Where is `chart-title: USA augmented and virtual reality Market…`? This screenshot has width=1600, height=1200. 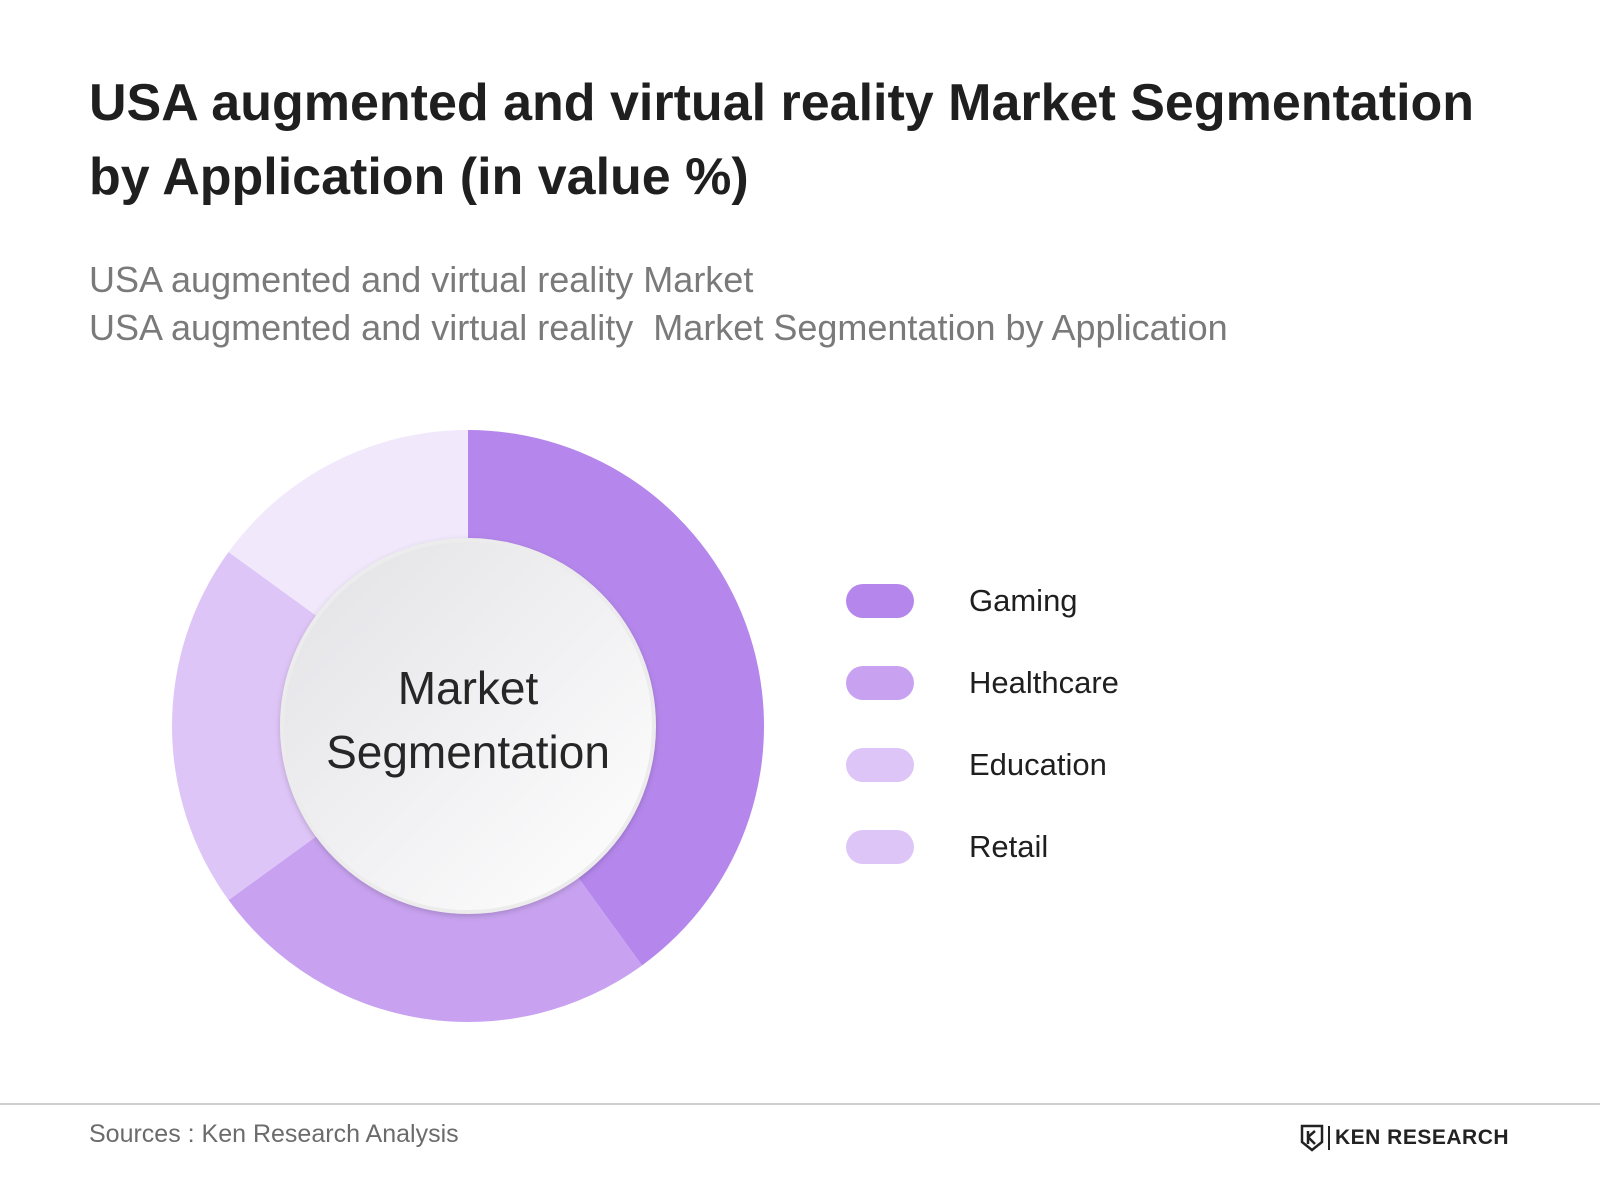 chart-title: USA augmented and virtual reality Market… is located at coordinates (782, 140).